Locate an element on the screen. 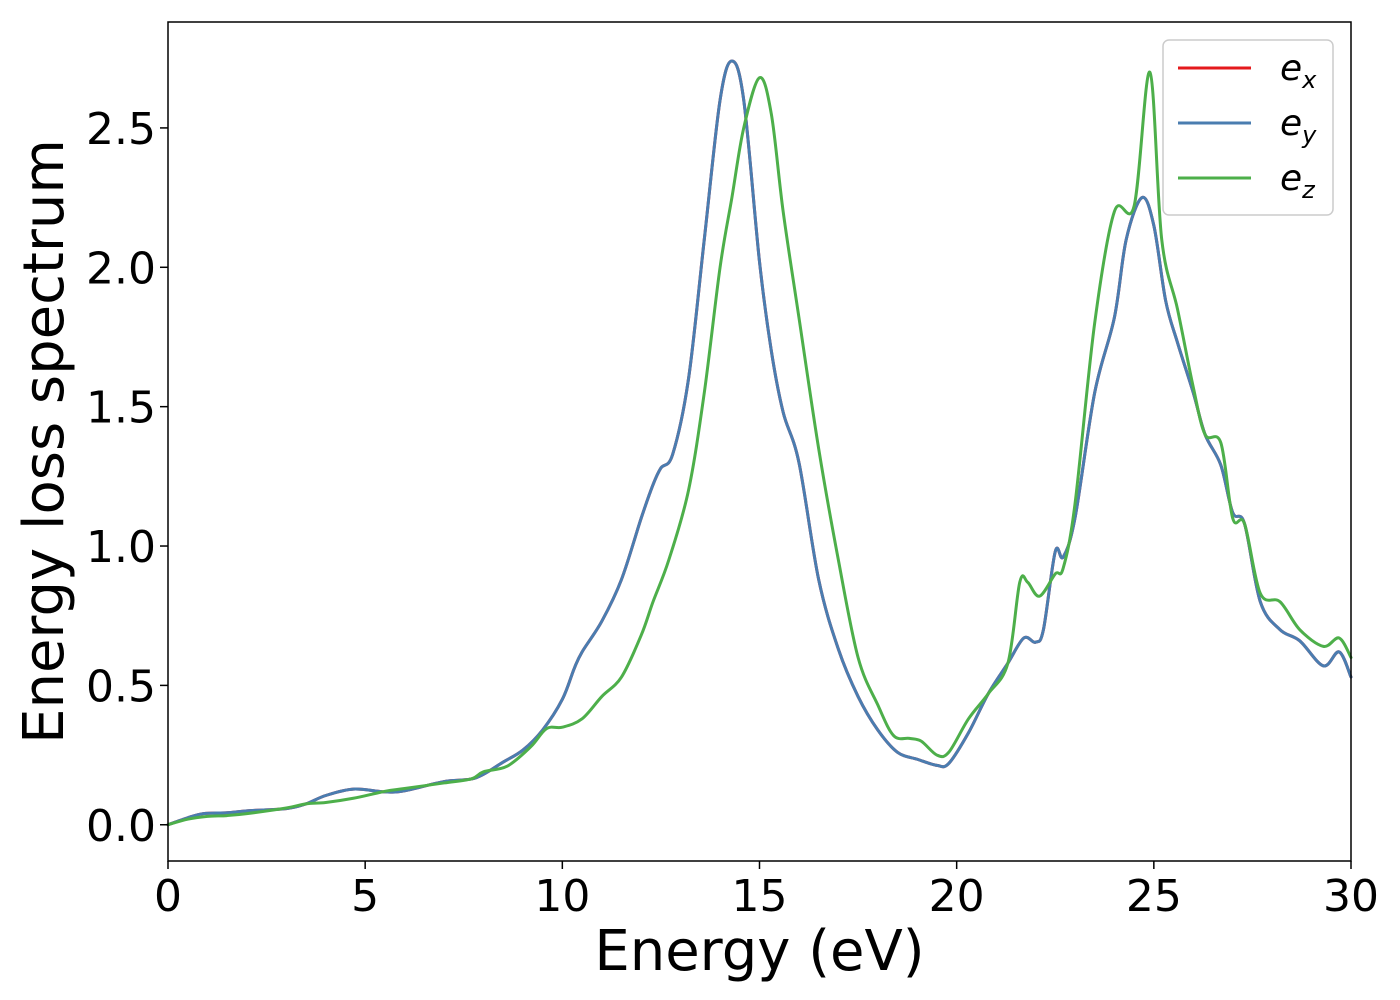 This screenshot has width=1400, height=1000. y-axis: 0.0 0.5 1.0 1.5 2.0 2.5 is located at coordinates (127, 478).